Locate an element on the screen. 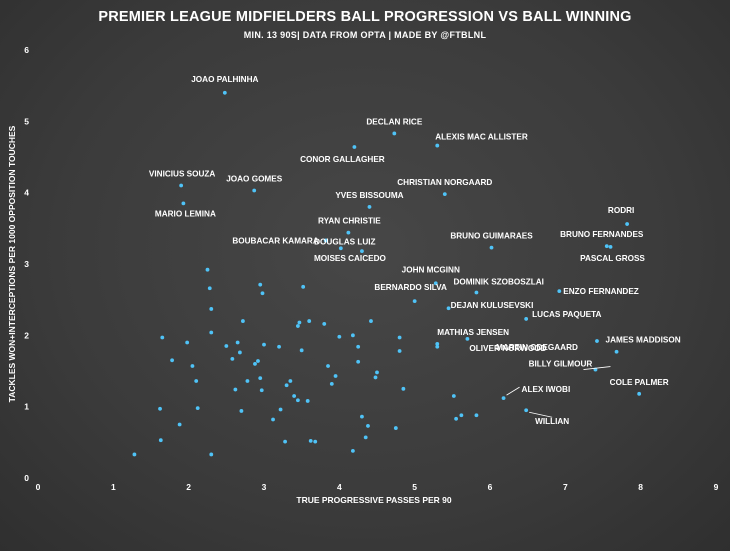  y-tick-label: 2 is located at coordinates (26, 335).